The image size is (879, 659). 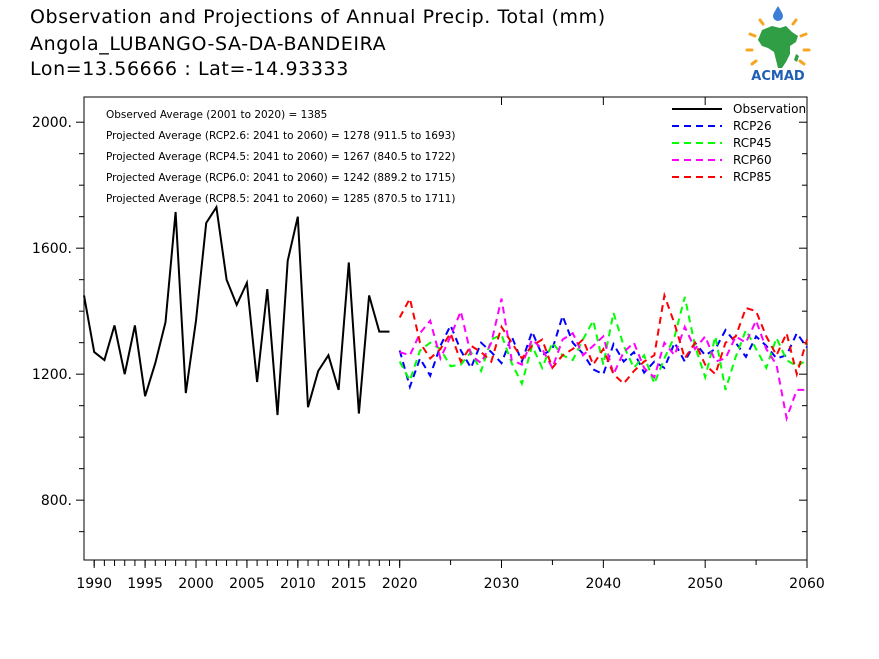 What do you see at coordinates (52, 249) in the screenshot?
I see `y-tick-label: 1600.` at bounding box center [52, 249].